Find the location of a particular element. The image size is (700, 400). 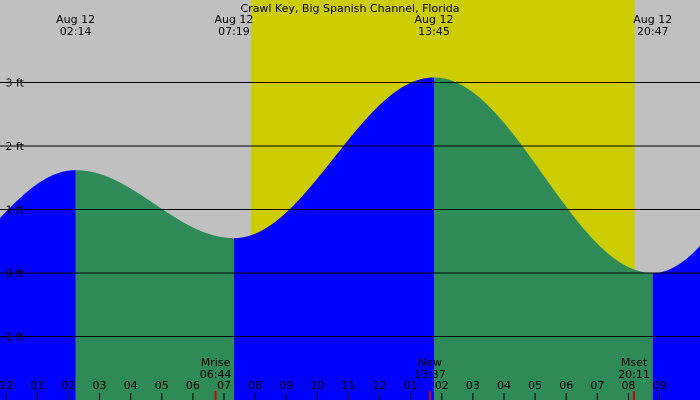

chart-title: Crawl Key, Big Spanish Channel, Florida is located at coordinates (349, 8).